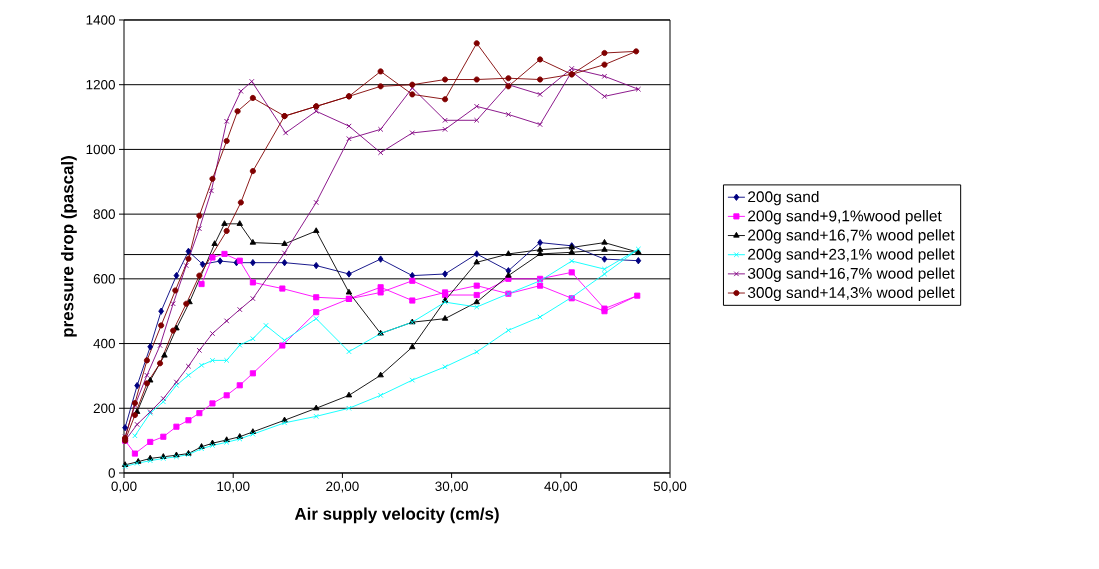 The width and height of the screenshot is (1099, 569). I want to click on x-axis-title: Air supply velocity (cm/s), so click(396, 515).